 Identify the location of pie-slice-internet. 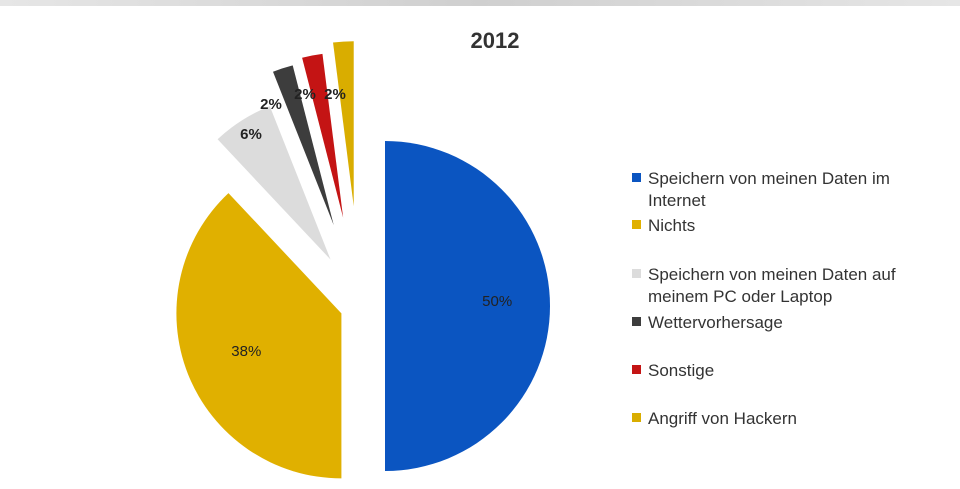
(467, 306).